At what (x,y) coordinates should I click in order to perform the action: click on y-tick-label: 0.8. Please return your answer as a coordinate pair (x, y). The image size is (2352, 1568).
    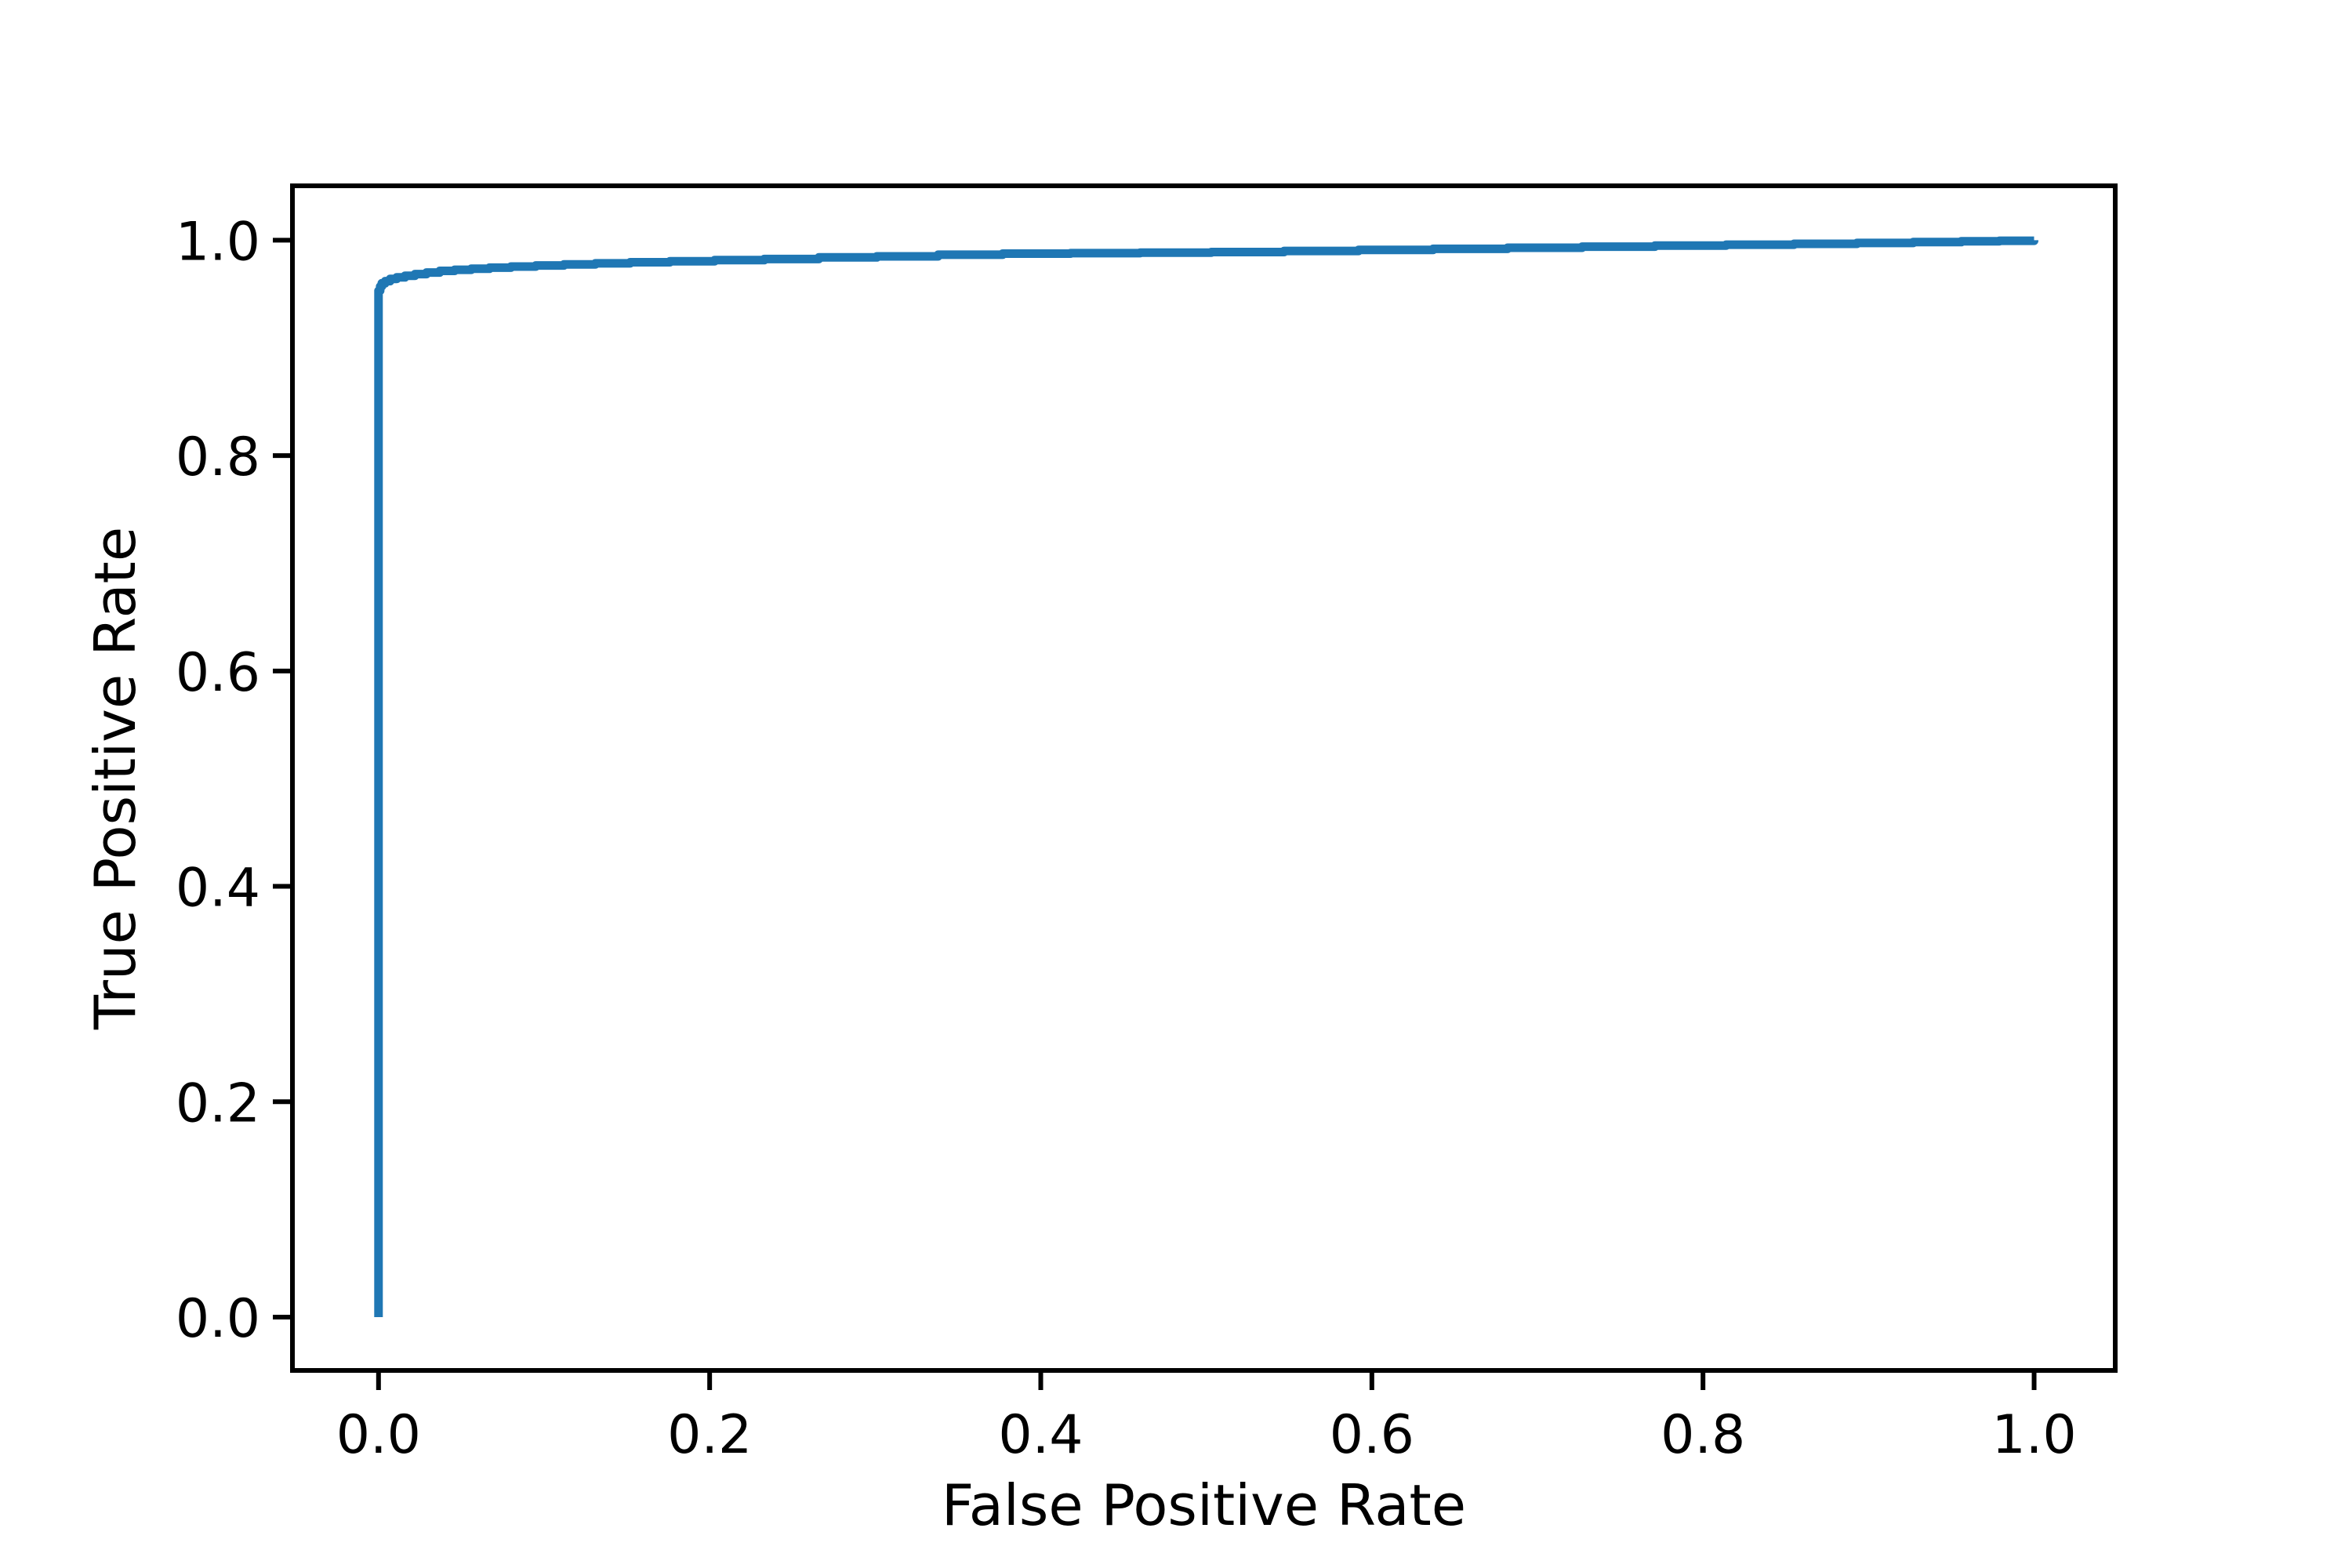
    Looking at the image, I should click on (218, 457).